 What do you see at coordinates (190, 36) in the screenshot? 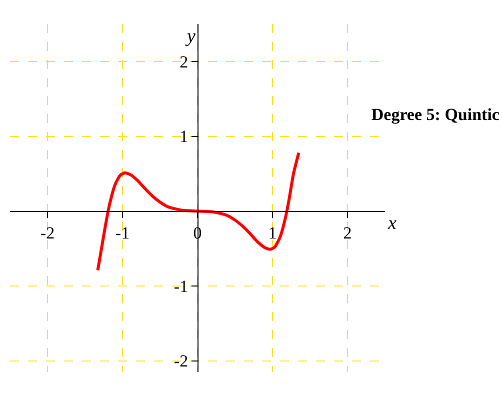
I see `y-axis-title: y` at bounding box center [190, 36].